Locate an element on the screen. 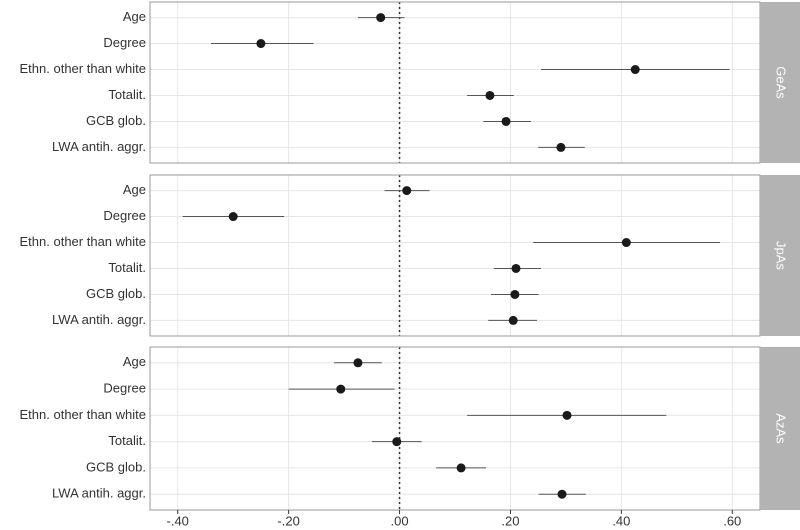 The height and width of the screenshot is (530, 800). facet-label: GeAs is located at coordinates (781, 82).